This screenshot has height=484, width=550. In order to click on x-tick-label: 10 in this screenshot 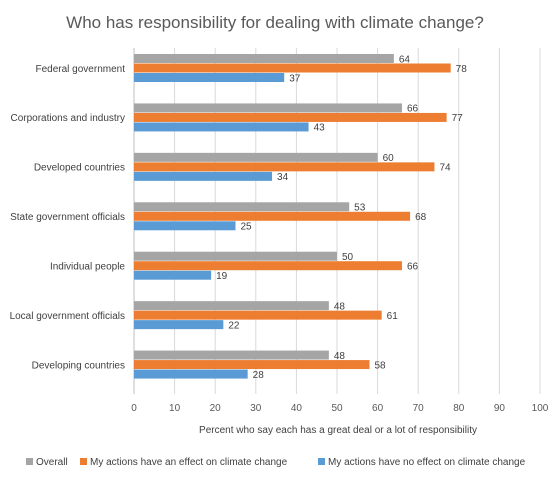, I will do `click(175, 408)`.